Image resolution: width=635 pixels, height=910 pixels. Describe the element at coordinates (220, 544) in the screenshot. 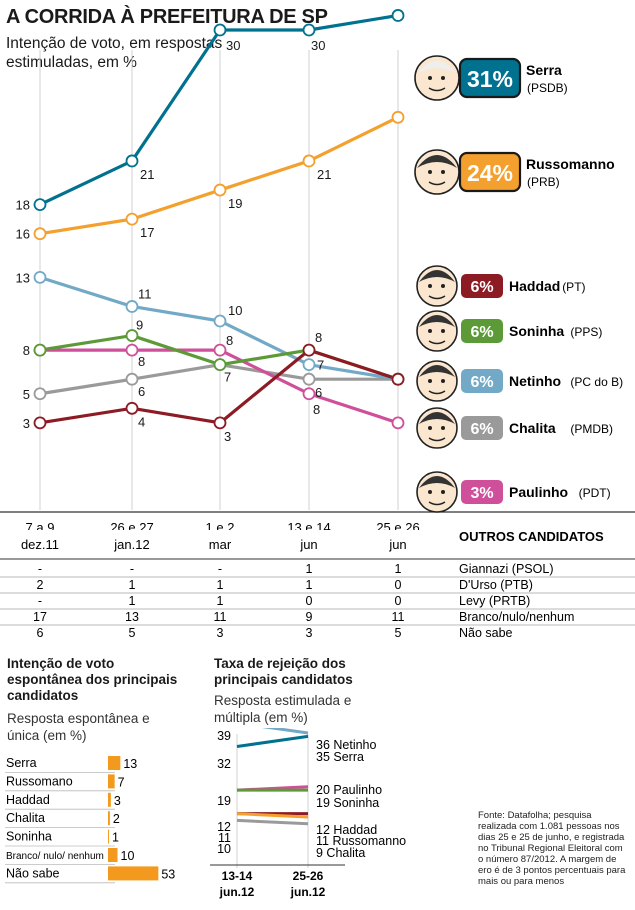

I see `x-tick-label: mar` at that location.